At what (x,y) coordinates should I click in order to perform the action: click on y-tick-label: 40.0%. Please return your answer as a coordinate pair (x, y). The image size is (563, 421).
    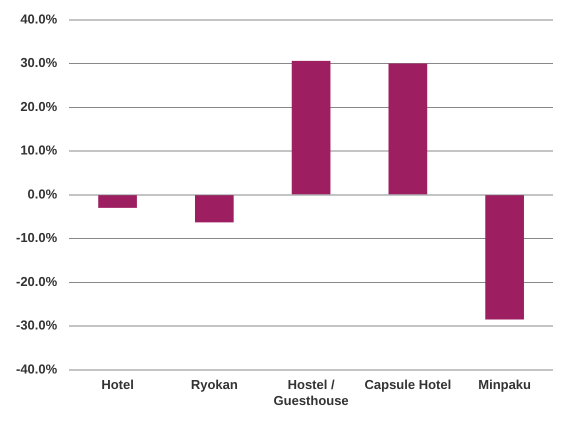
    Looking at the image, I should click on (39, 18).